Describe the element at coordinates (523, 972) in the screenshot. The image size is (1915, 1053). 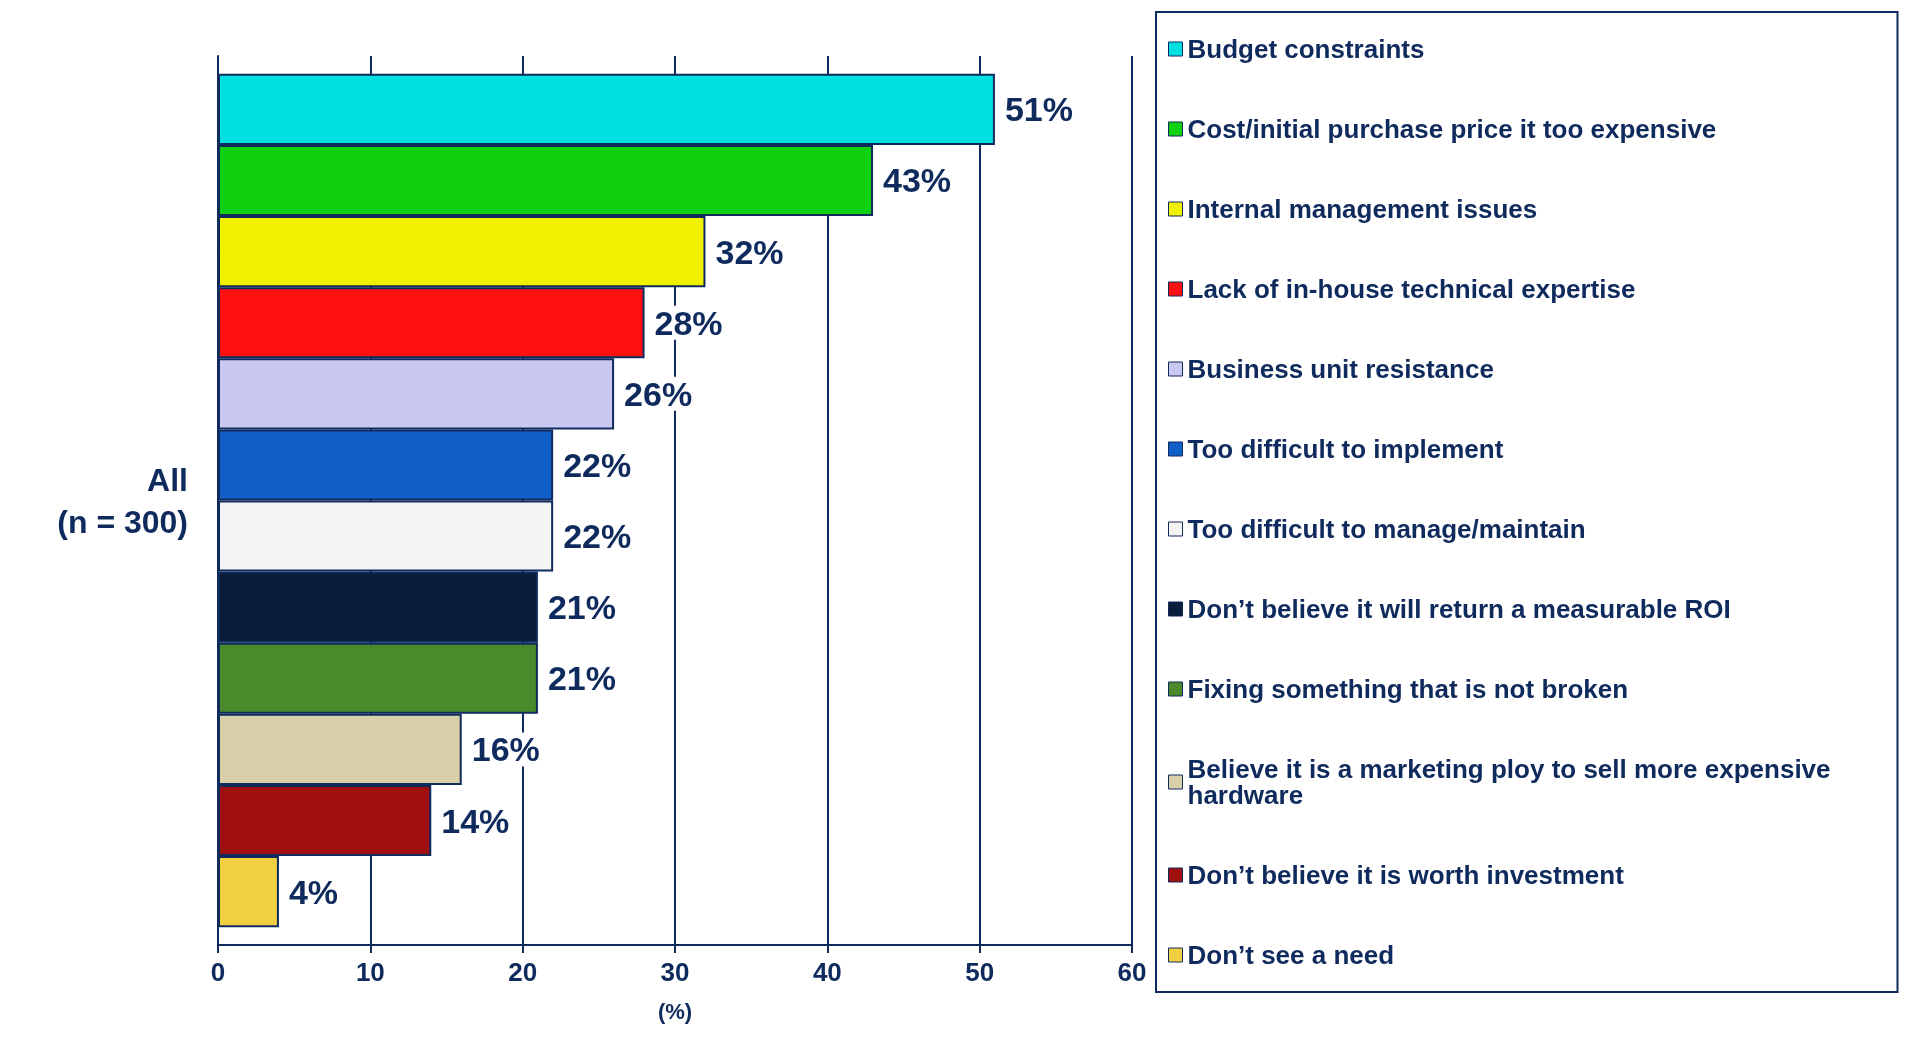
I see `x-tick-label: 20` at that location.